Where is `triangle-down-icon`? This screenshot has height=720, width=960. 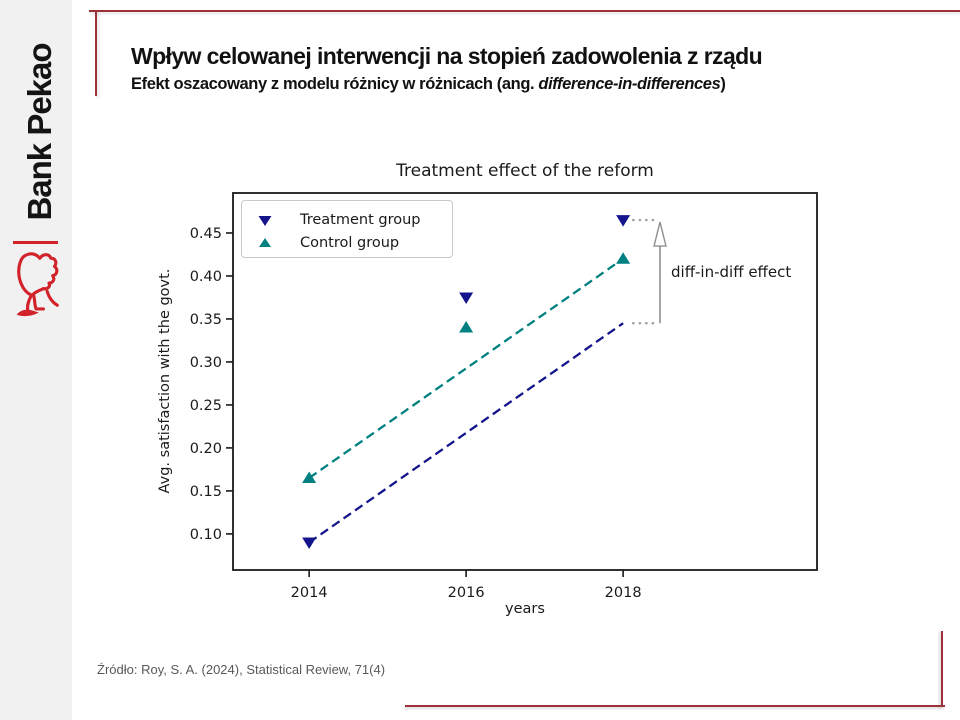 triangle-down-icon is located at coordinates (265, 220).